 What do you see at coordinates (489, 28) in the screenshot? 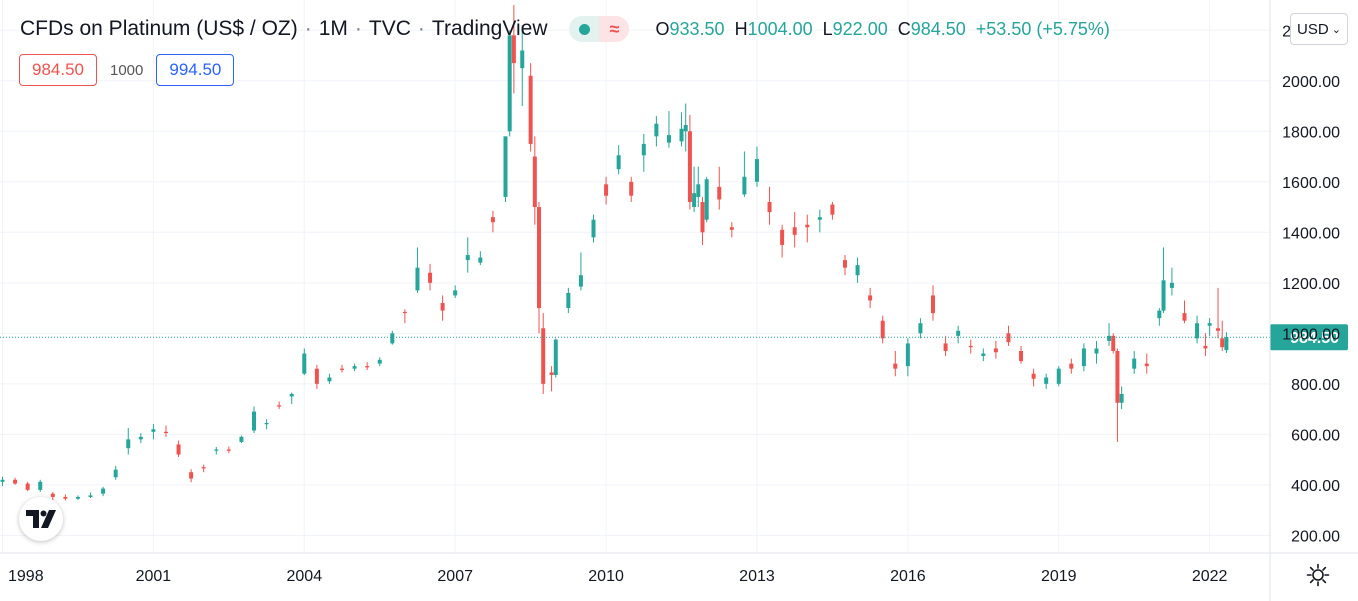
I see `source-label: TradingView` at bounding box center [489, 28].